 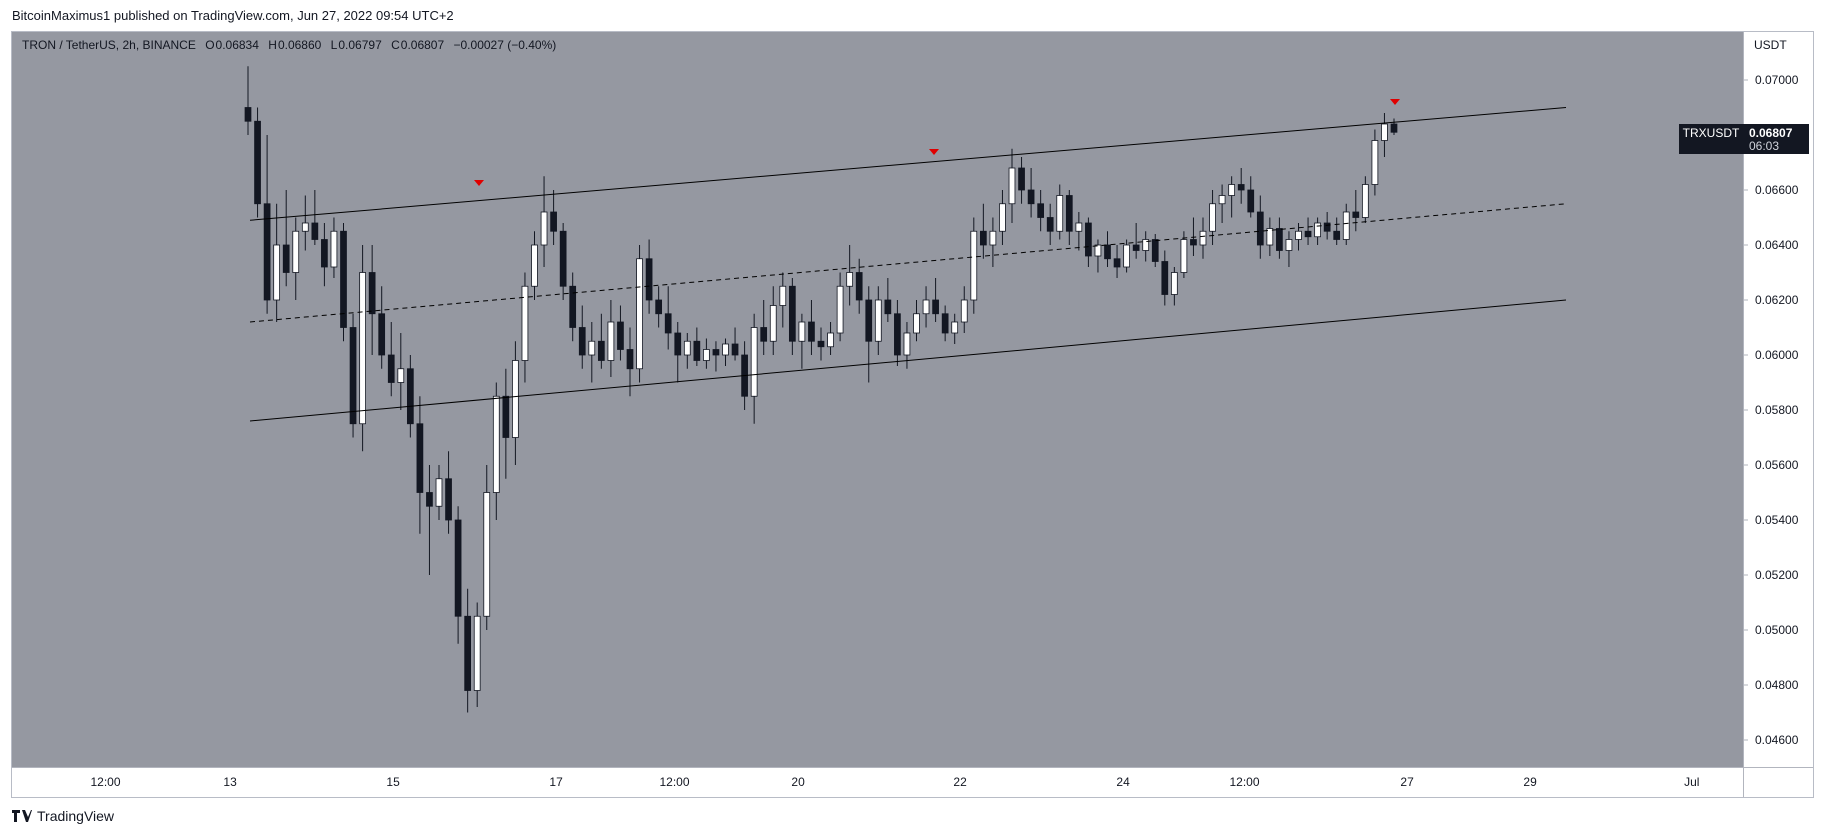 I want to click on tradingview-footer: TradingView, so click(x=63, y=818).